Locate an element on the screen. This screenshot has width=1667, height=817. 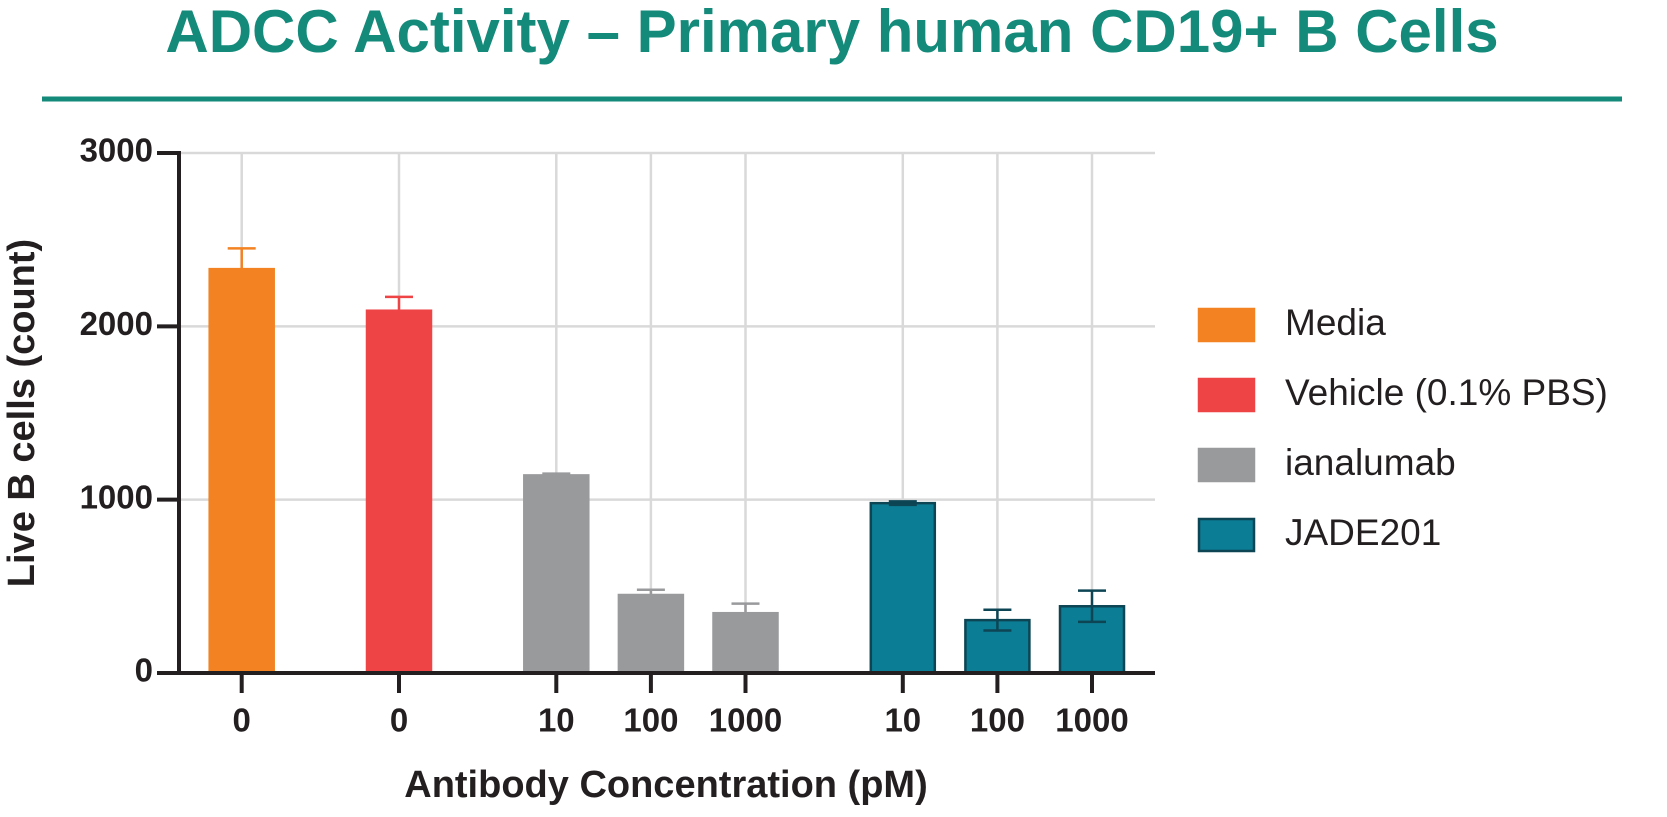
y-tick-label: 0 is located at coordinates (144, 670).